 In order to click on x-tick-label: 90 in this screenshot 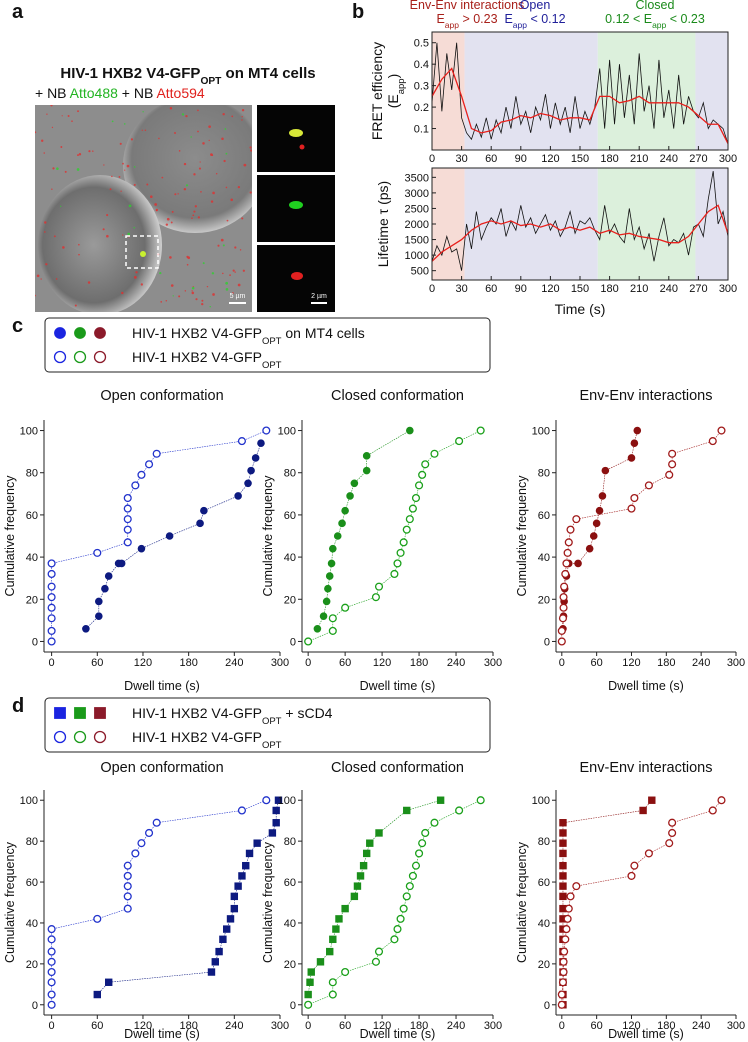, I will do `click(521, 159)`.